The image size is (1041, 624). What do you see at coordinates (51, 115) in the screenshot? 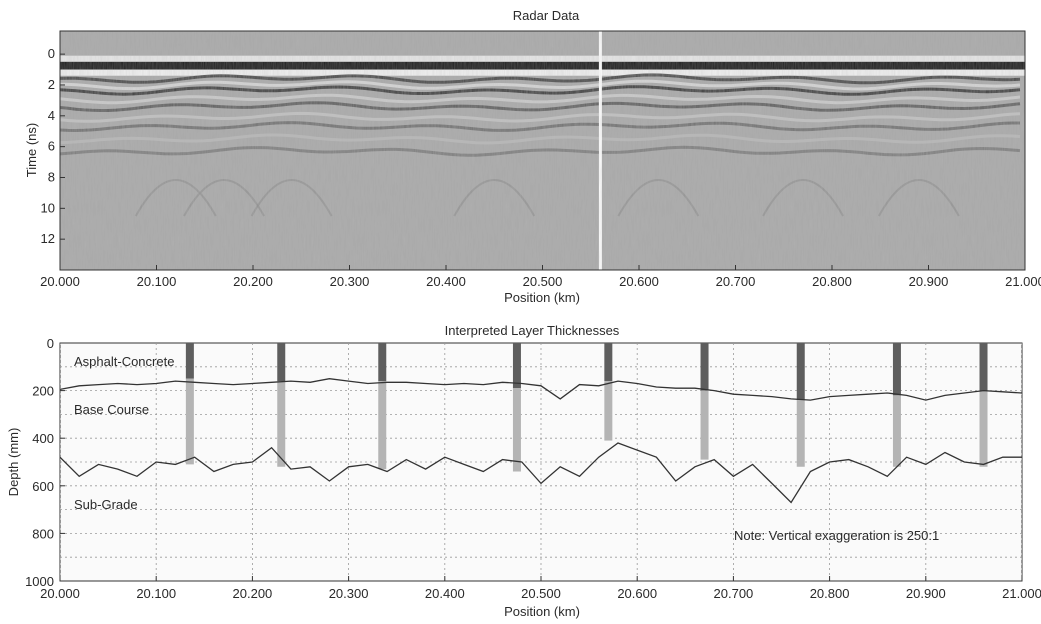
I see `radar-y-tick-label: 4` at bounding box center [51, 115].